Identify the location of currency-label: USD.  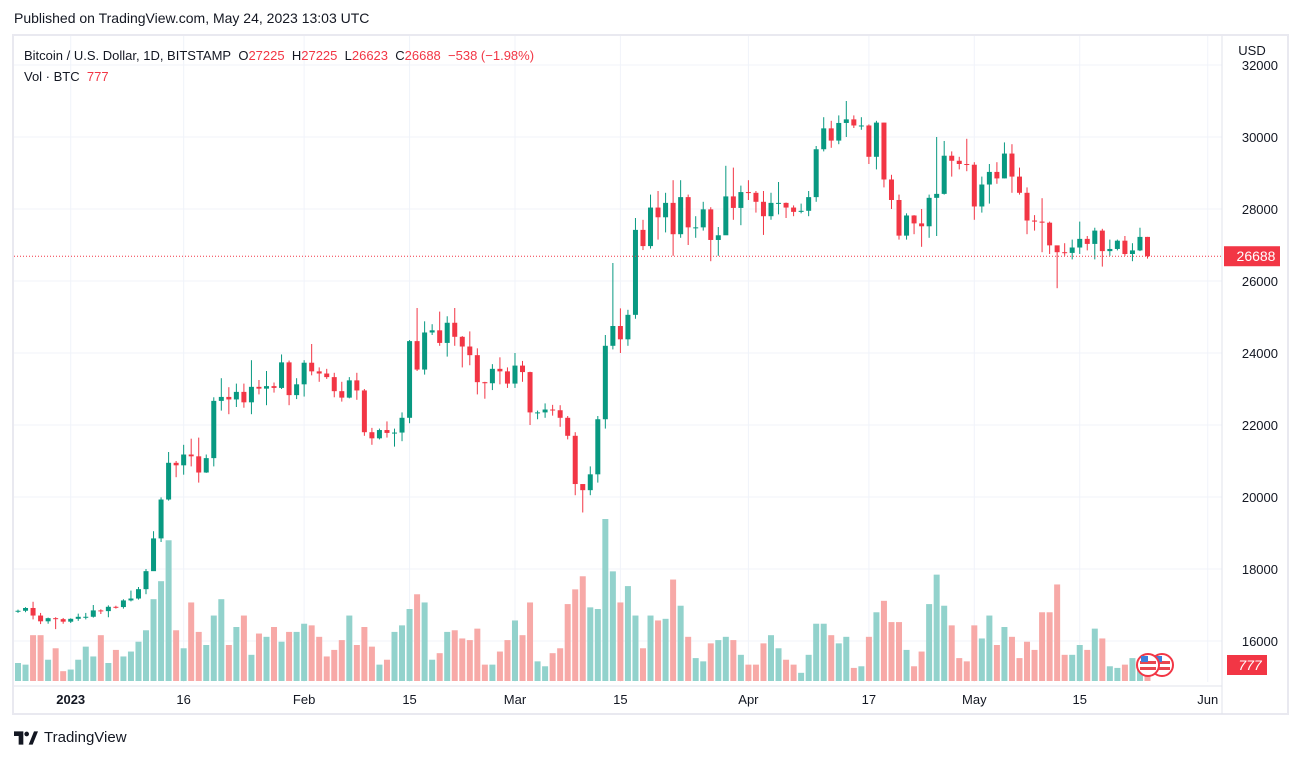
(1251, 50).